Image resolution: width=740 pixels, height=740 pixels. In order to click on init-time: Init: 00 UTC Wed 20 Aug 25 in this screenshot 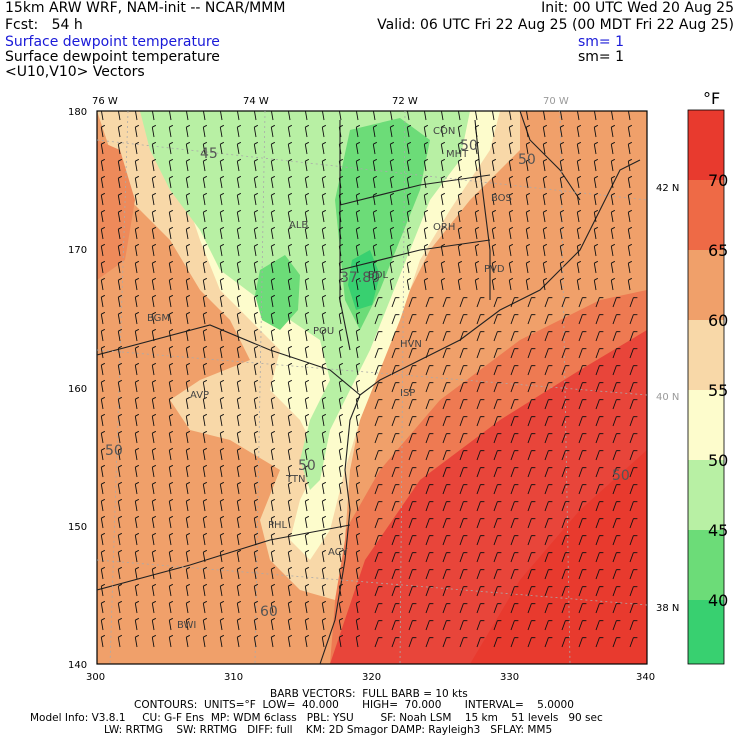, I will do `click(637, 8)`.